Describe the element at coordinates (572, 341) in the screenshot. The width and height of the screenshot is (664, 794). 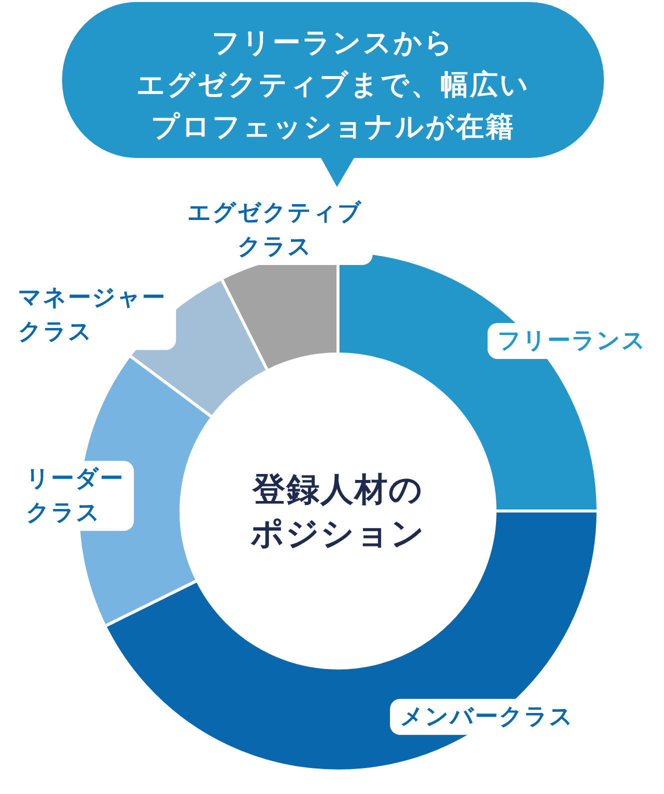
I see `slice-label: フリーランス` at that location.